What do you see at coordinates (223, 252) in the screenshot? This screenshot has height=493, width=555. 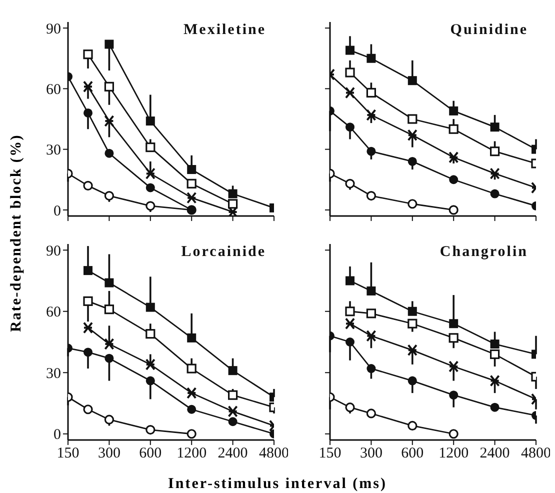 I see `chart-title: Lorcainide` at bounding box center [223, 252].